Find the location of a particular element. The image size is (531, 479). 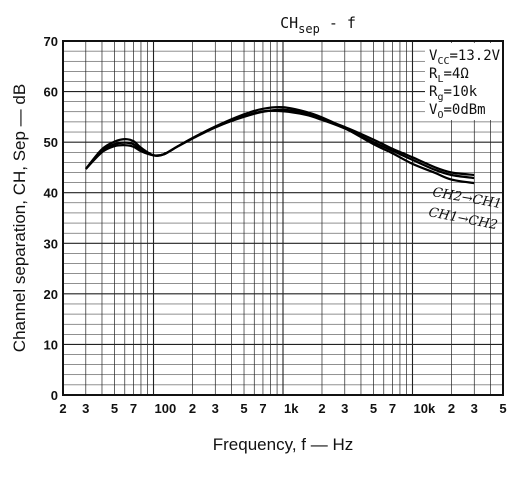

y-tick-label: 10 is located at coordinates (51, 344).